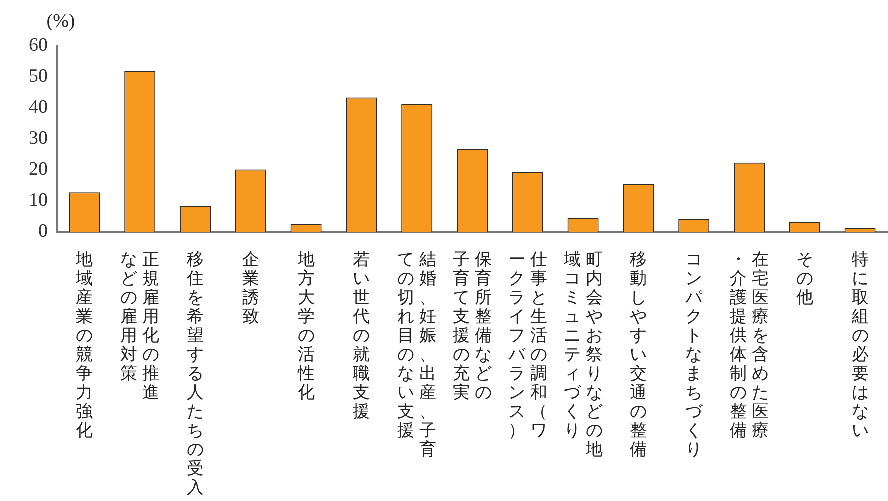 The height and width of the screenshot is (501, 888). What do you see at coordinates (306, 326) in the screenshot?
I see `x-tick-label: 地方大学の活性化` at bounding box center [306, 326].